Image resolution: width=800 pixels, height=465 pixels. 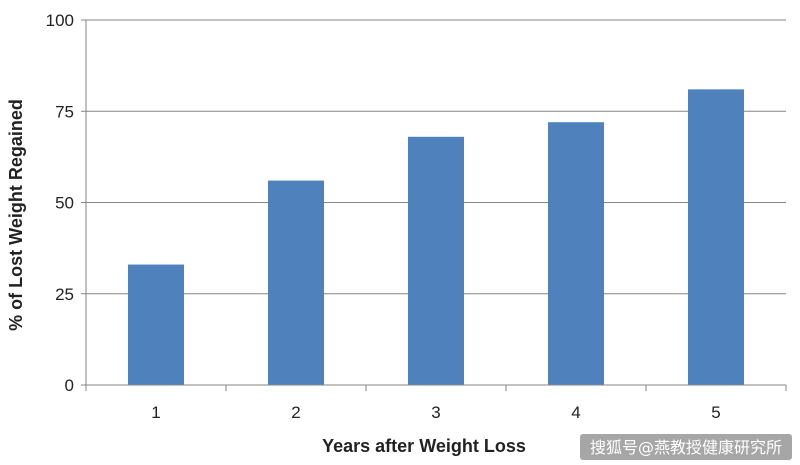 I want to click on x-axis-title: Years after Weight Loss, so click(x=424, y=446).